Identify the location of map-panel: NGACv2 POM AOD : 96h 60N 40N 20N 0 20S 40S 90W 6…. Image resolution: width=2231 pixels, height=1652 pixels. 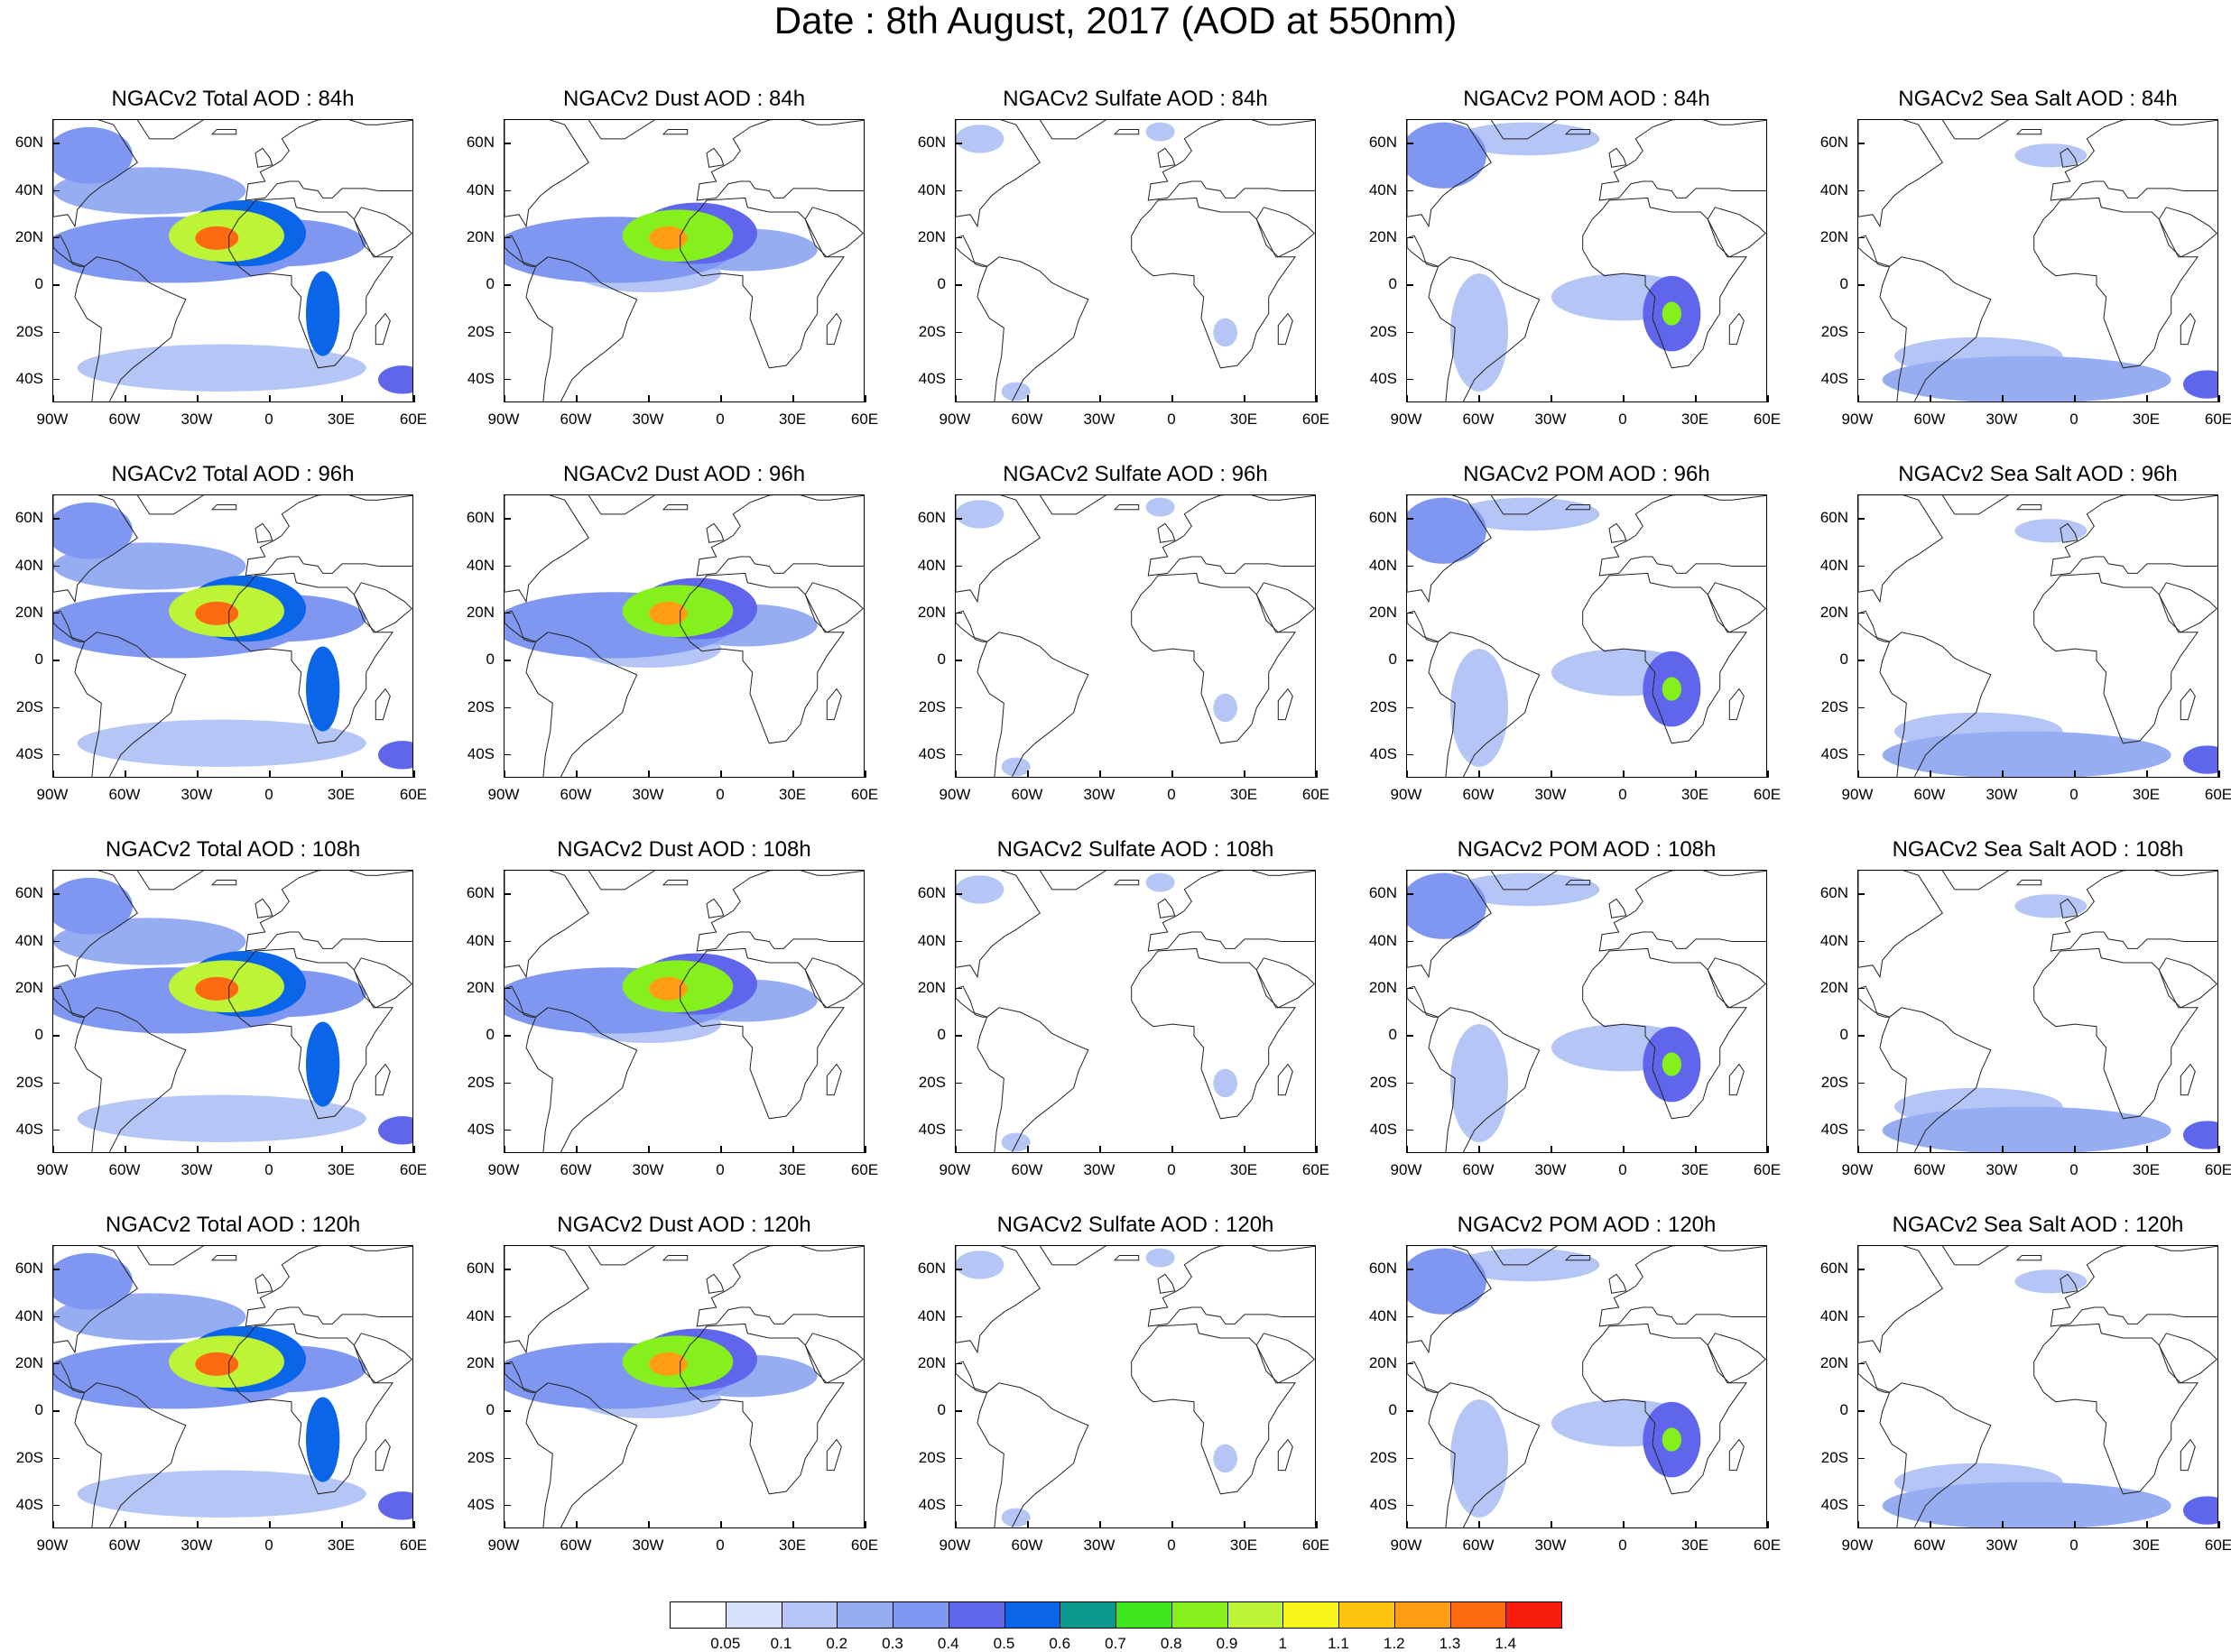
(1575, 649).